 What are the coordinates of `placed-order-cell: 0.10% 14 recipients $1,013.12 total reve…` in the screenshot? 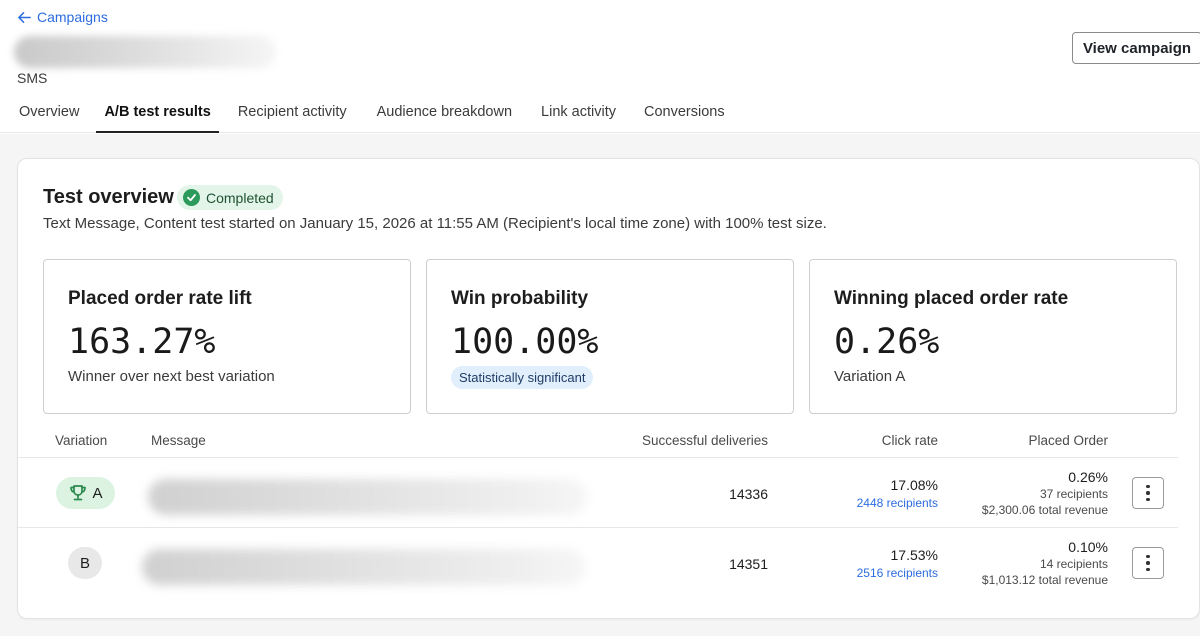 It's located at (1045, 563).